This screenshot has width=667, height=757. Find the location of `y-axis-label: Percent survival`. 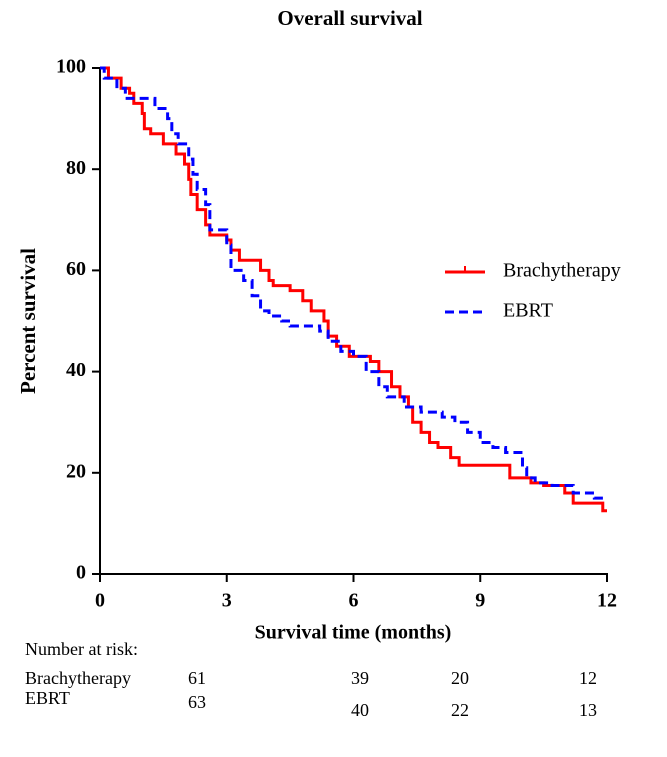

y-axis-label: Percent survival is located at coordinates (28, 321).